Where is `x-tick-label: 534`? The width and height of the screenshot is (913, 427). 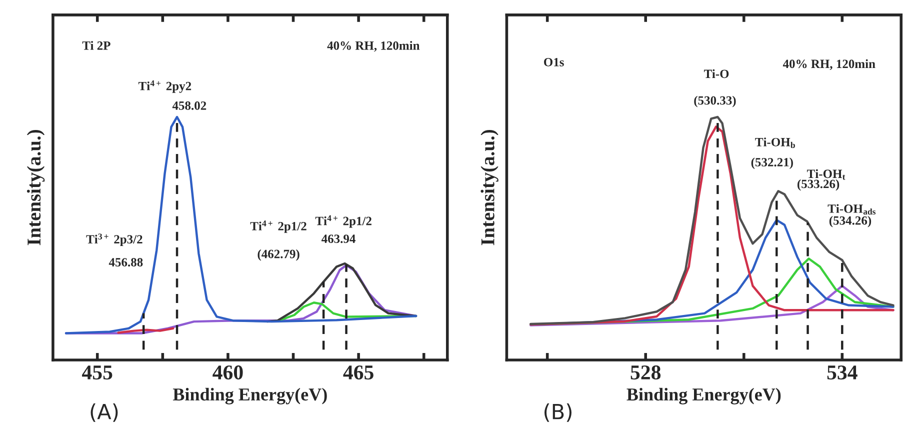 x-tick-label: 534 is located at coordinates (842, 372).